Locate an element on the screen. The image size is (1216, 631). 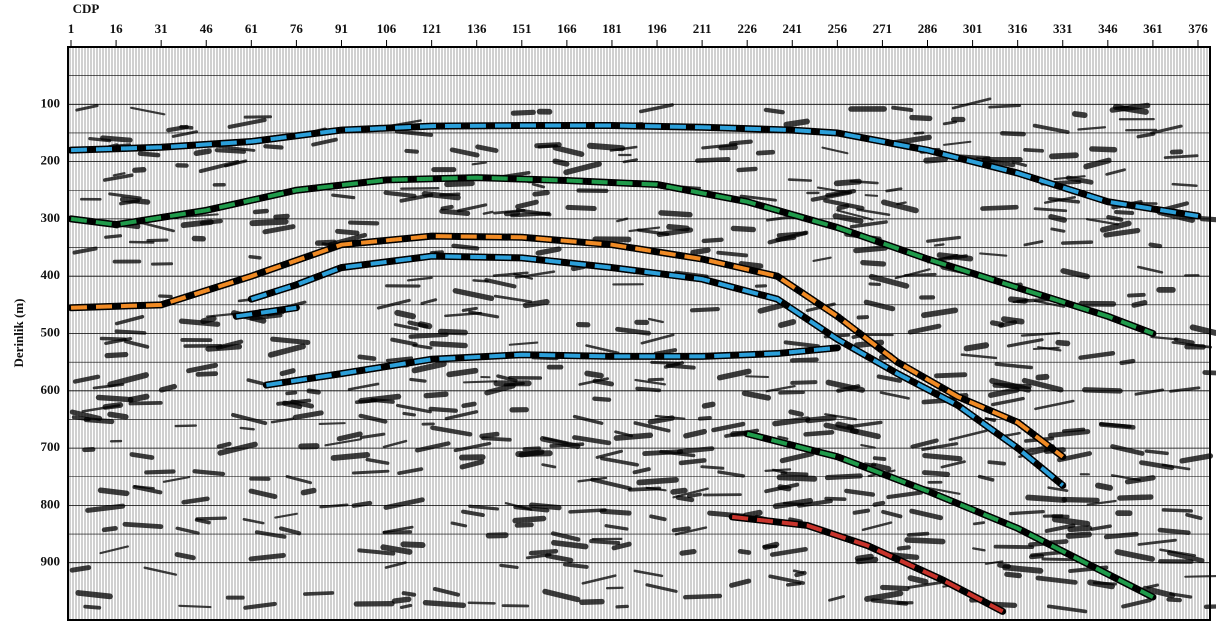
y-tick-label: 200 is located at coordinates (51, 160).